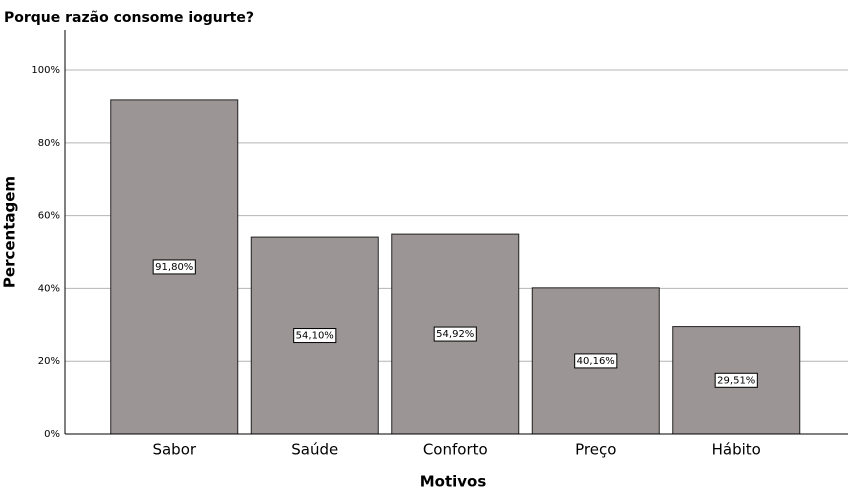 The image size is (850, 492). I want to click on y-axis-label: Percentagem, so click(10, 232).